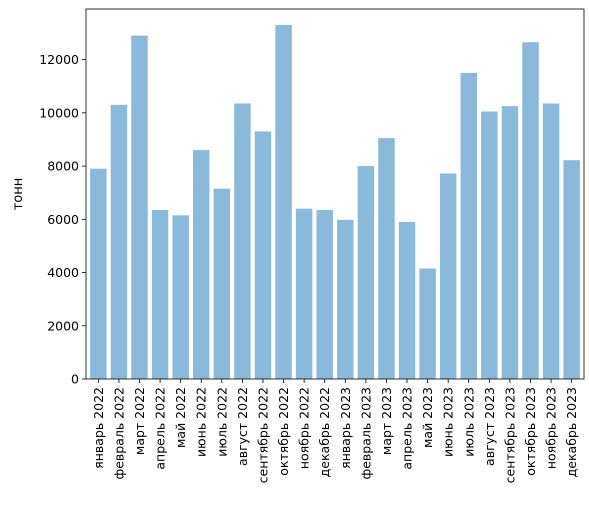 Image resolution: width=589 pixels, height=506 pixels. What do you see at coordinates (63, 272) in the screenshot?
I see `y-tick-label-2: 4000` at bounding box center [63, 272].